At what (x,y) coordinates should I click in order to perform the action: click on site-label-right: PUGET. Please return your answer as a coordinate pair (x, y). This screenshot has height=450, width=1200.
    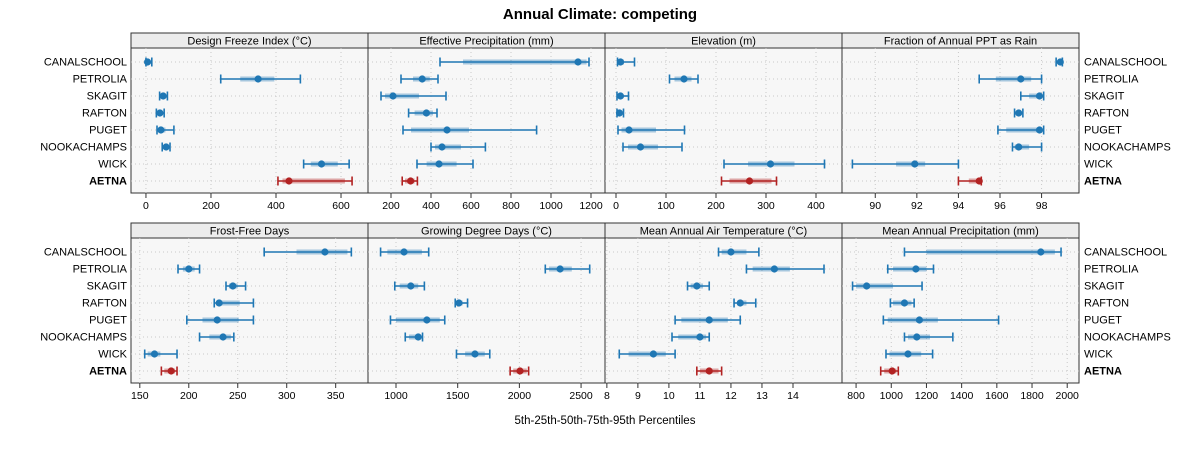
    Looking at the image, I should click on (1103, 321).